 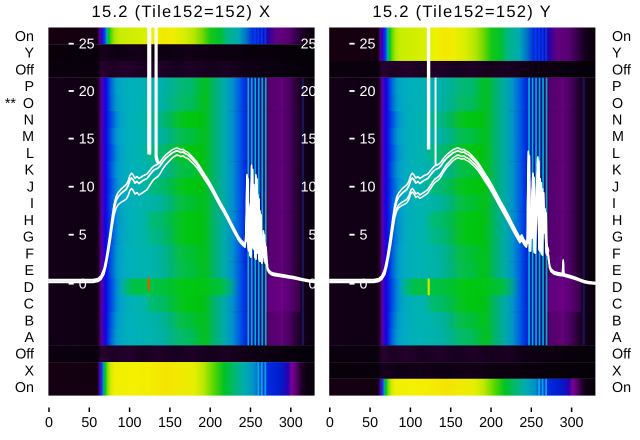 What do you see at coordinates (462, 11) in the screenshot?
I see `svg-text: 15.2 (Tile152=152) Y` at bounding box center [462, 11].